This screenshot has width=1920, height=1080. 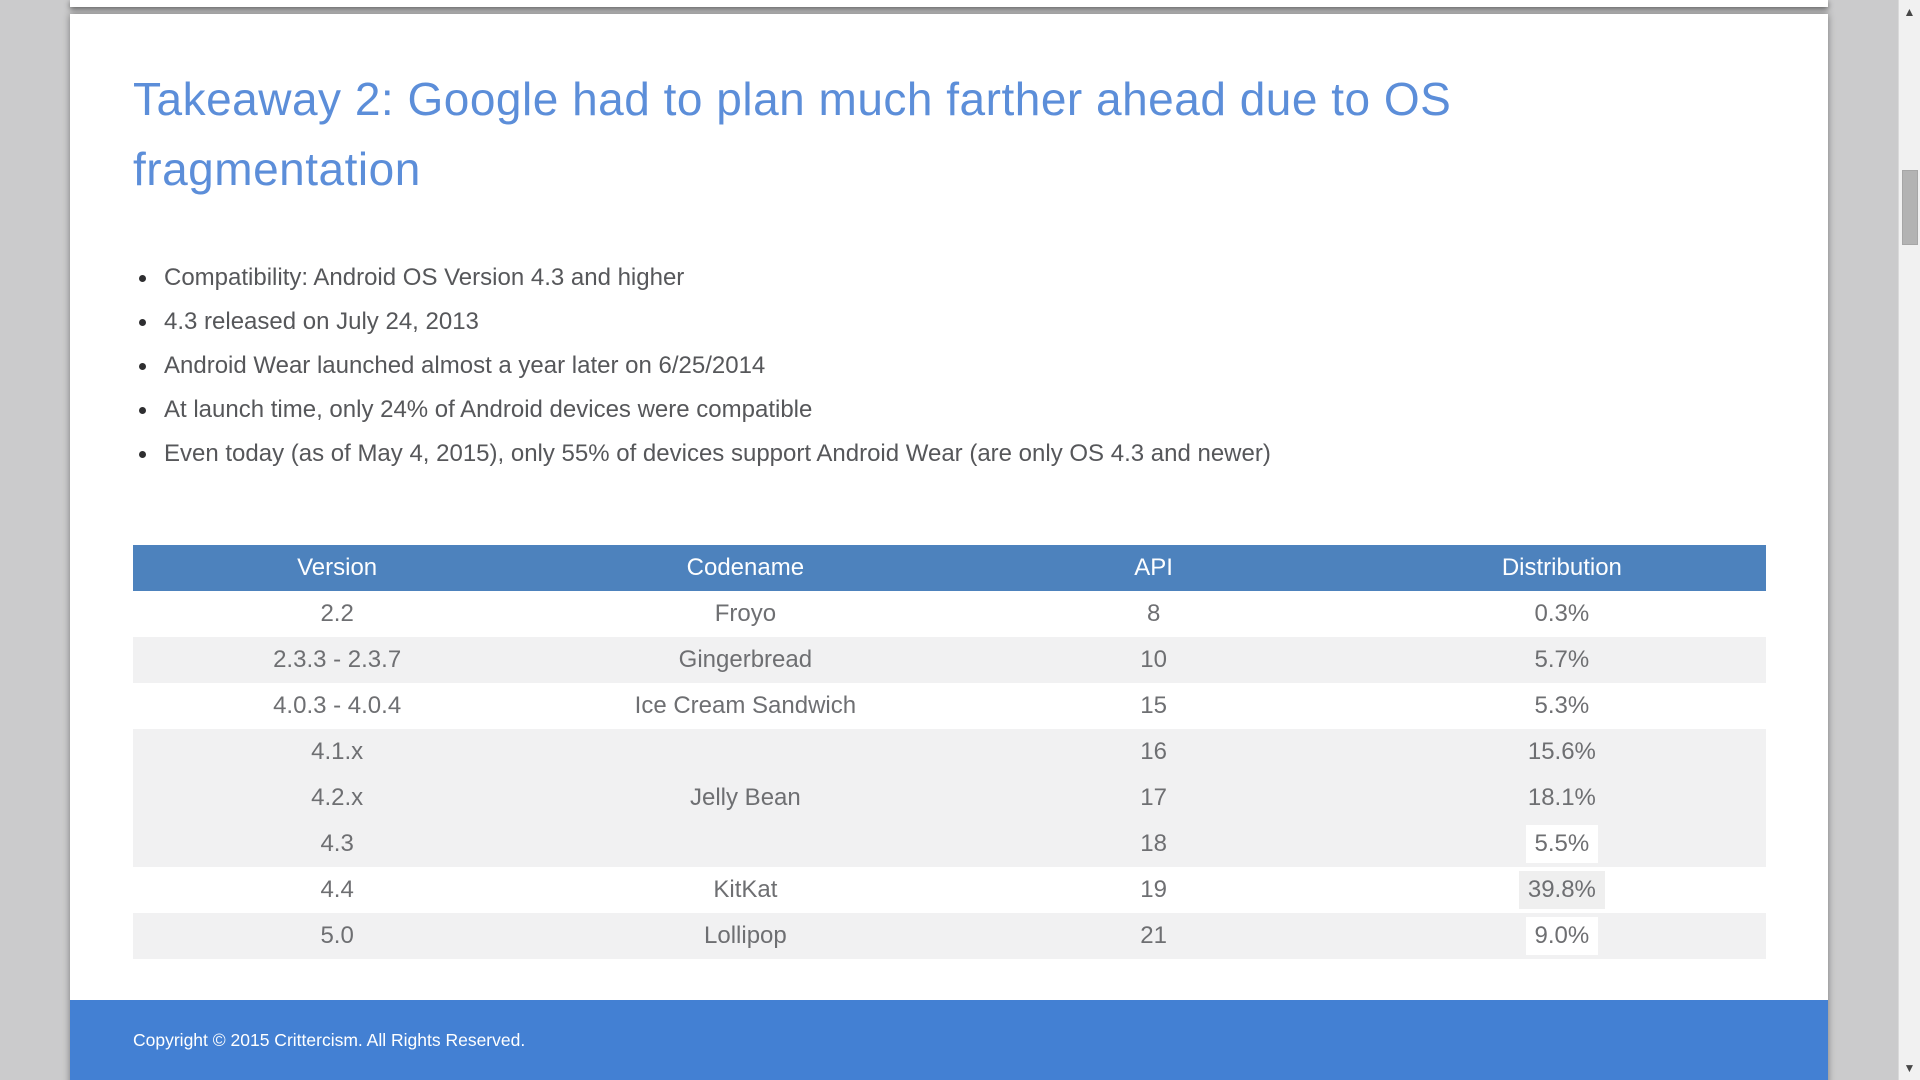 I want to click on cell-version: 4.4, so click(x=337, y=889).